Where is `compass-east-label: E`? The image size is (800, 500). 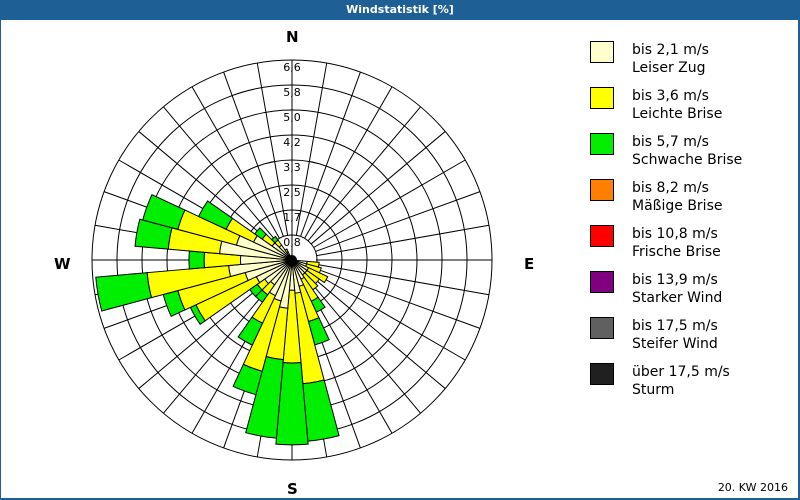
compass-east-label: E is located at coordinates (529, 264).